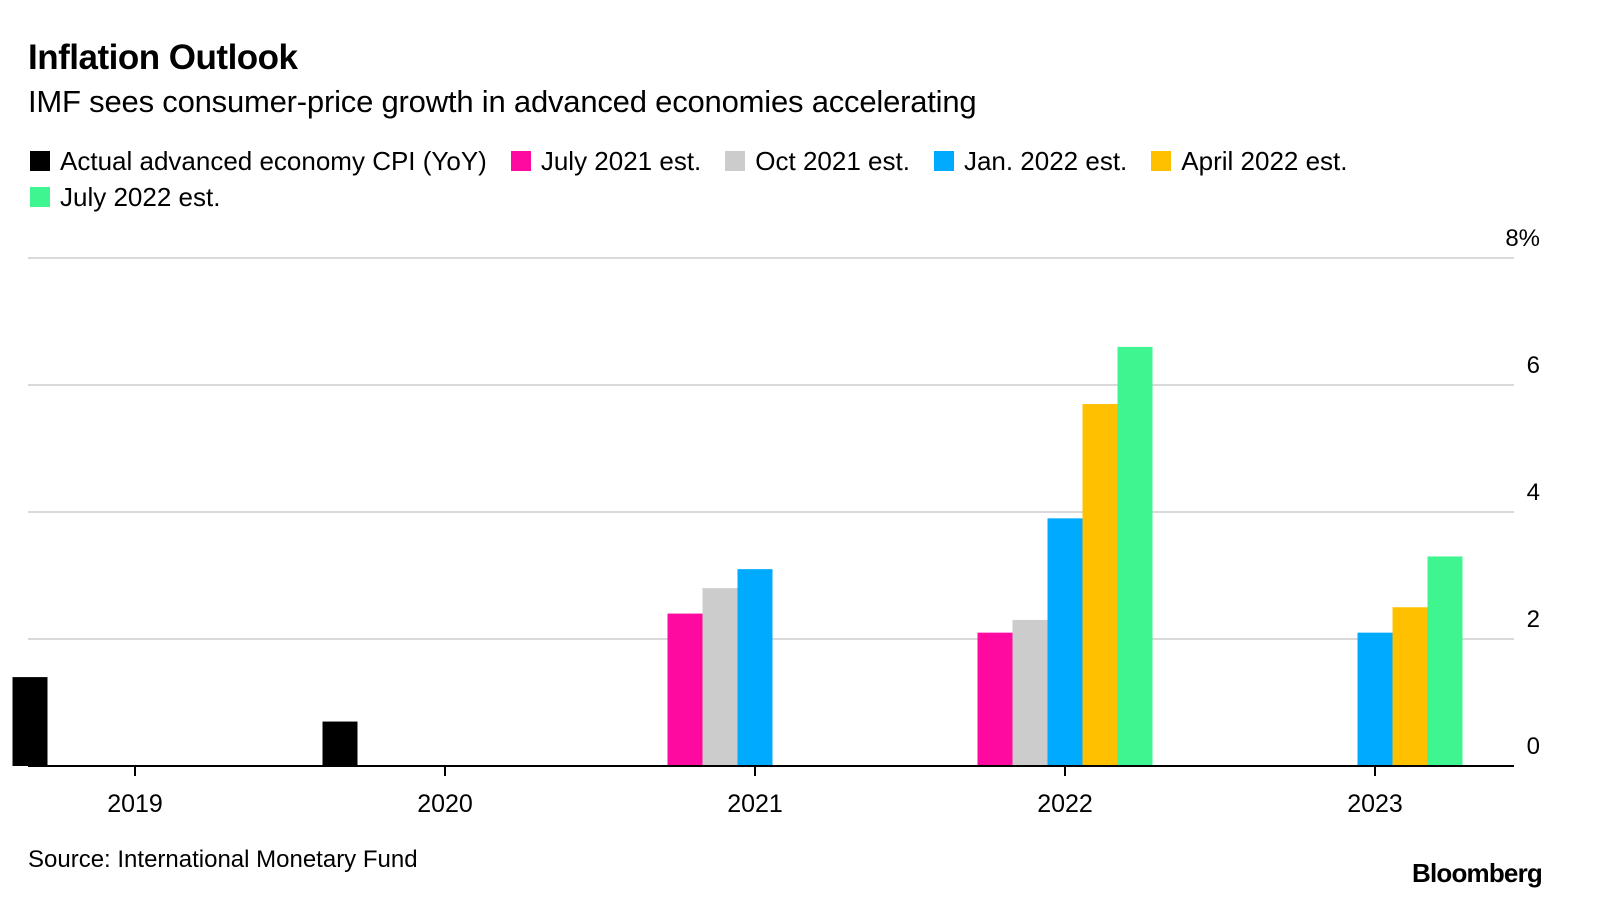  Describe the element at coordinates (1065, 804) in the screenshot. I see `x-tick-label: 2022` at that location.